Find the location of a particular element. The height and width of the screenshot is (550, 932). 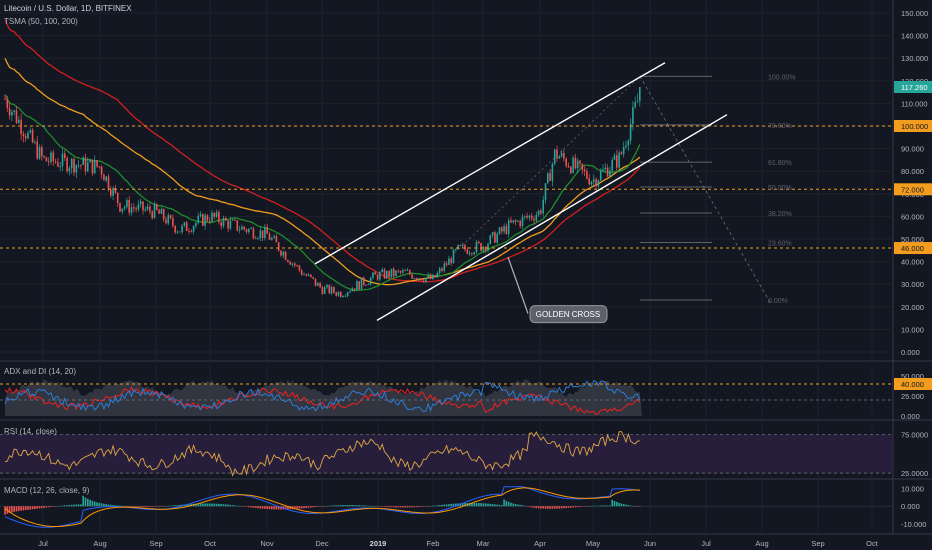

fib-level-label: 0.00% is located at coordinates (778, 301).